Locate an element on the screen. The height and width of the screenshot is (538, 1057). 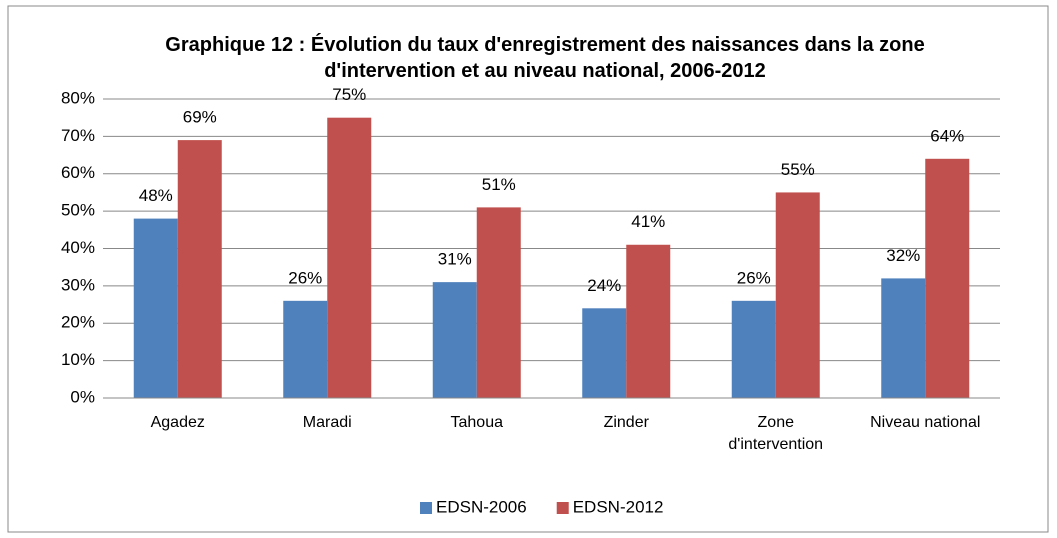
data-label: 64% is located at coordinates (947, 135).